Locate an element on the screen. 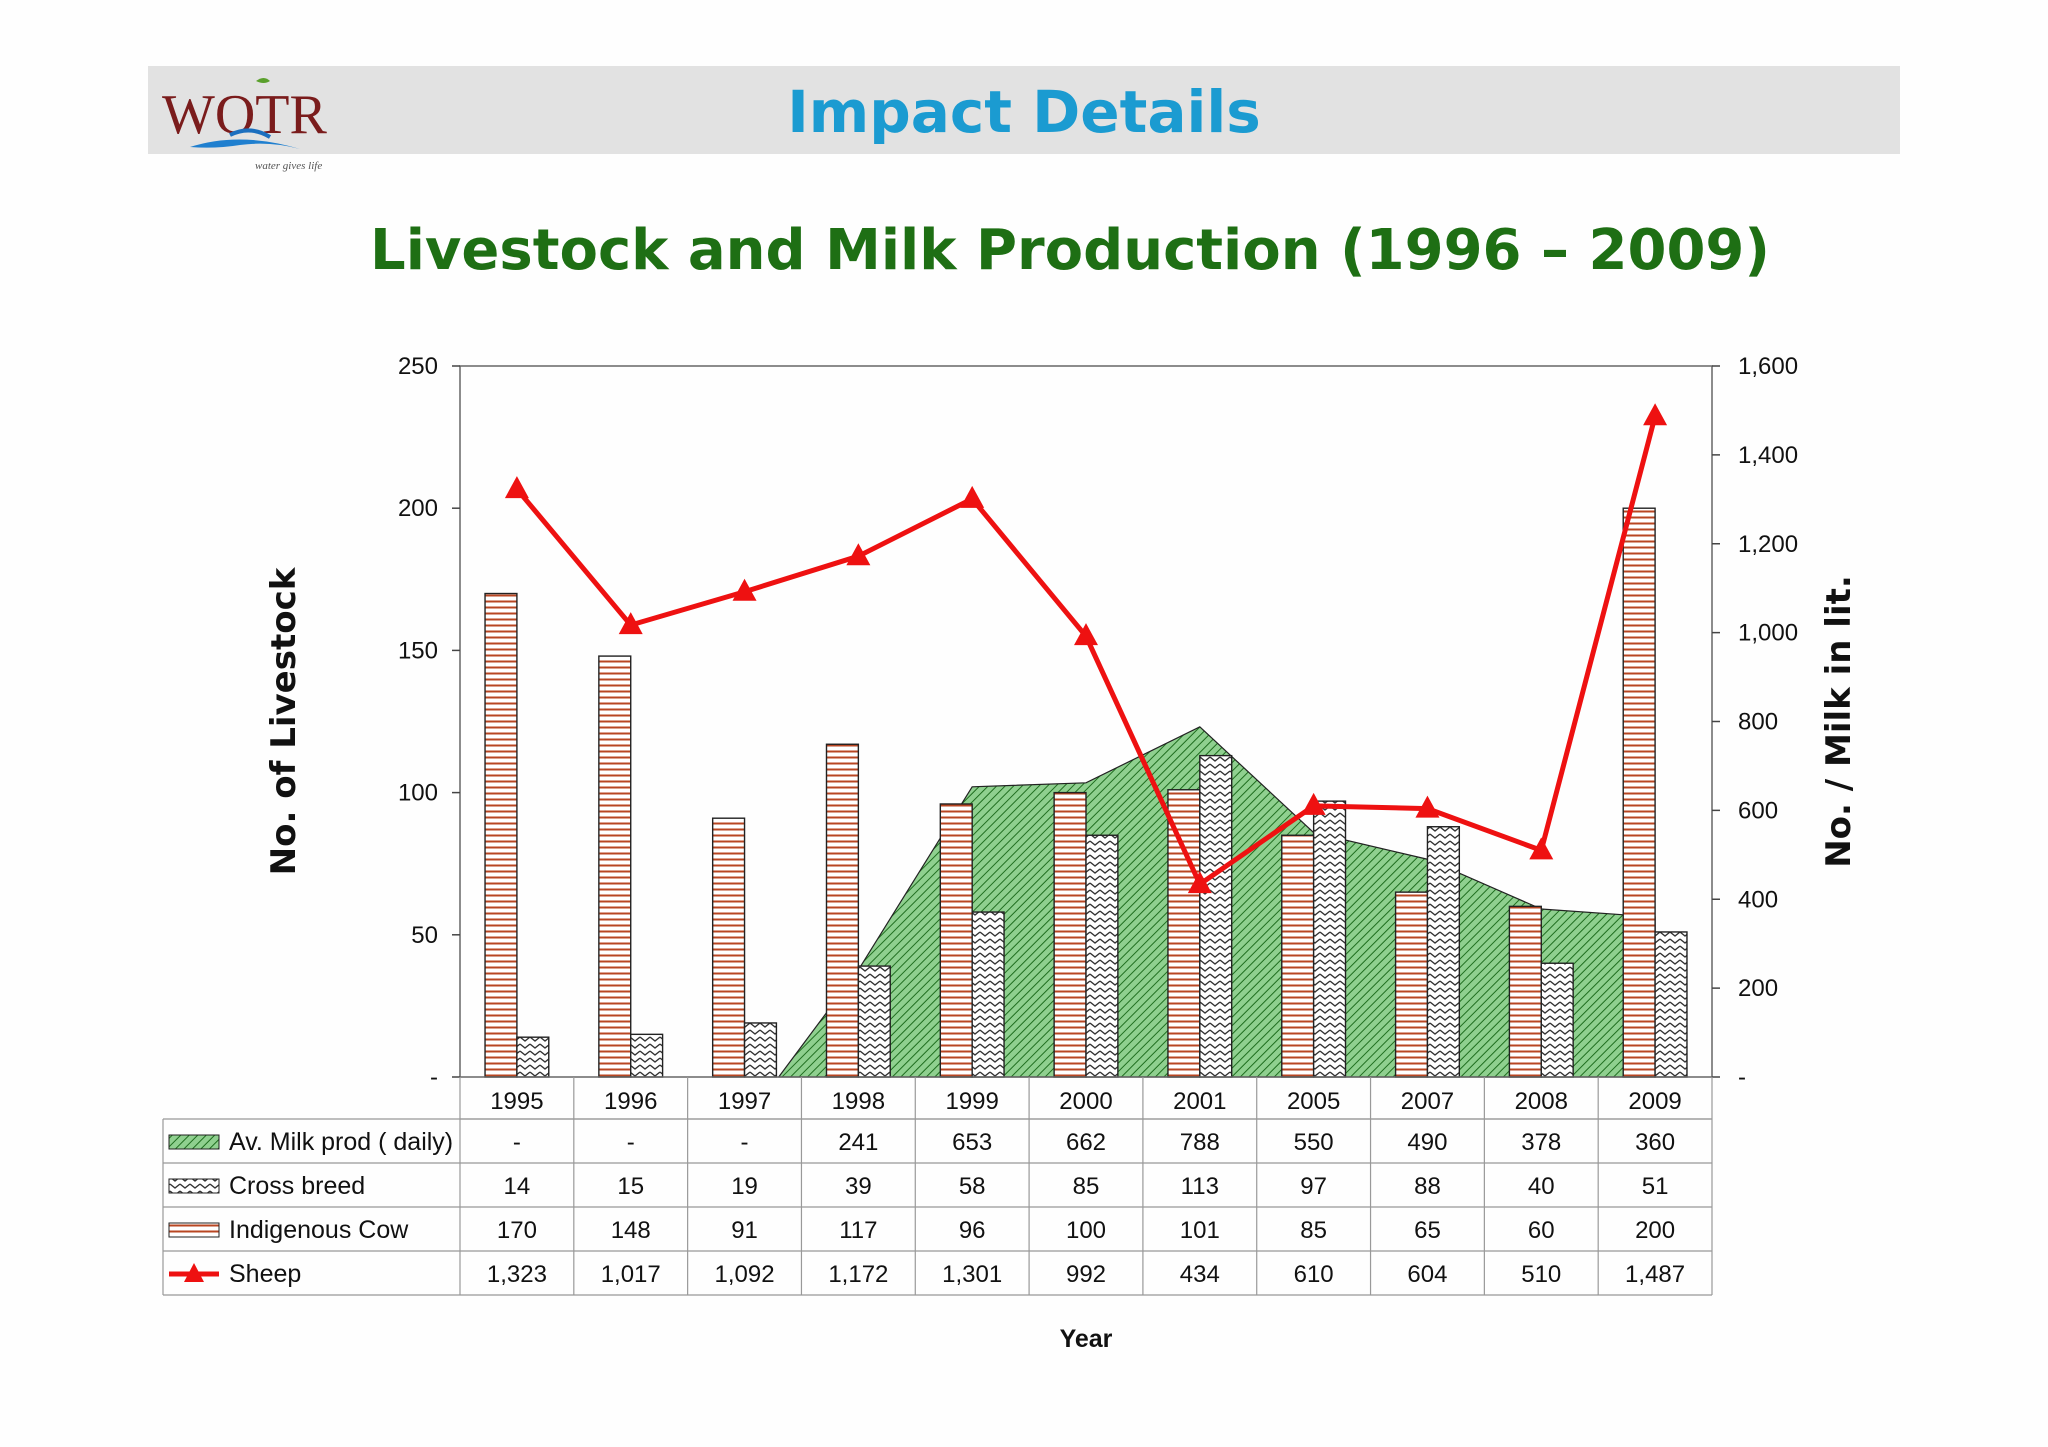  x-tick-label: 2008 is located at coordinates (1541, 1101).